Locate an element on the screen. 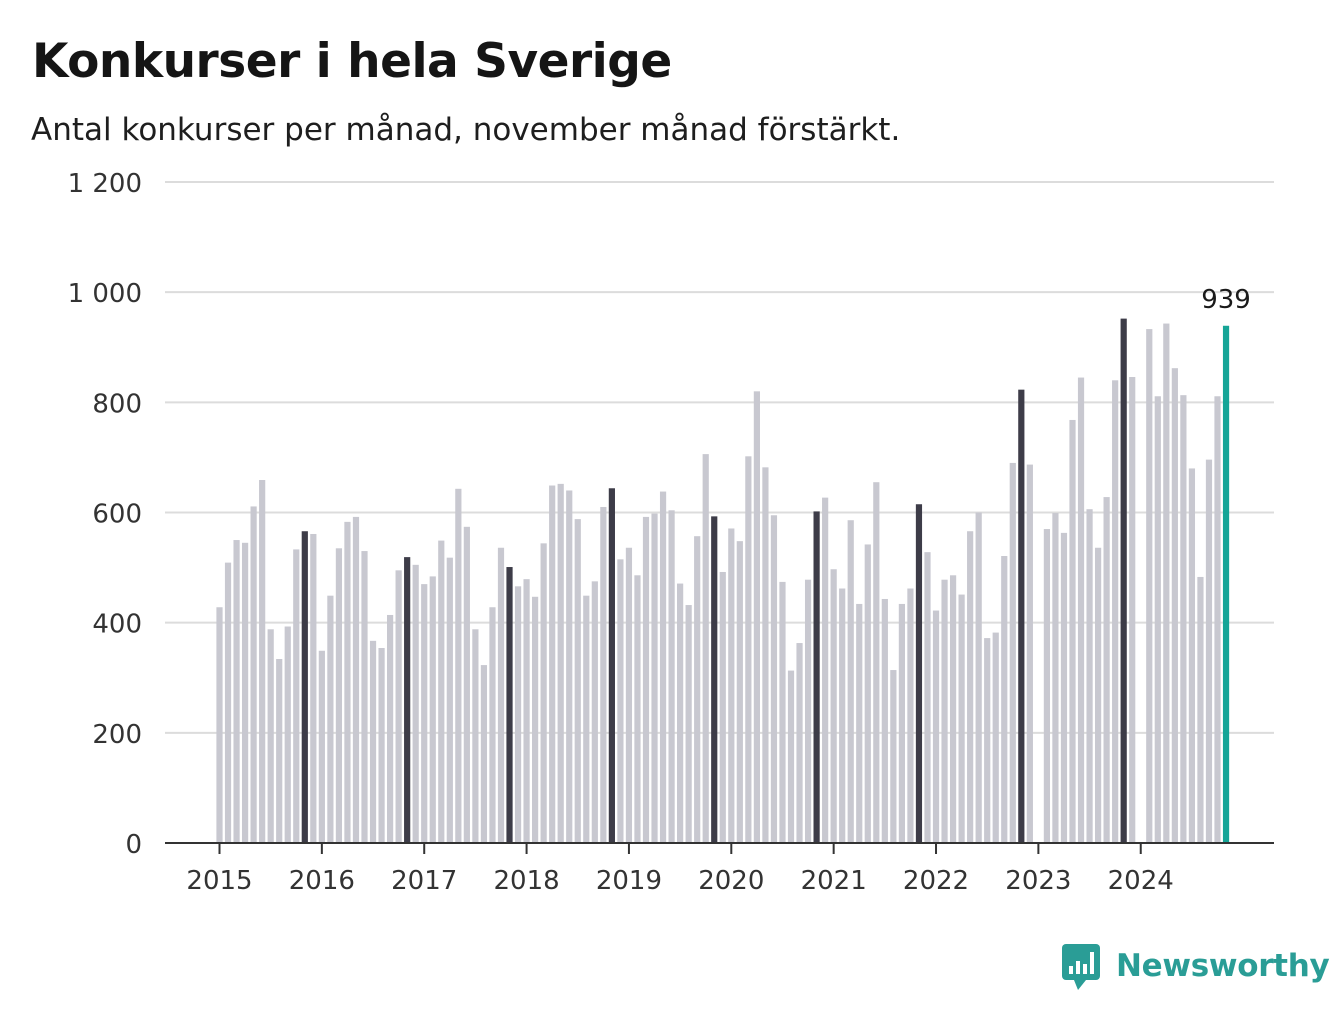 Image resolution: width=1340 pixels, height=1020 pixels. y-tick-label: 200 is located at coordinates (117, 735).